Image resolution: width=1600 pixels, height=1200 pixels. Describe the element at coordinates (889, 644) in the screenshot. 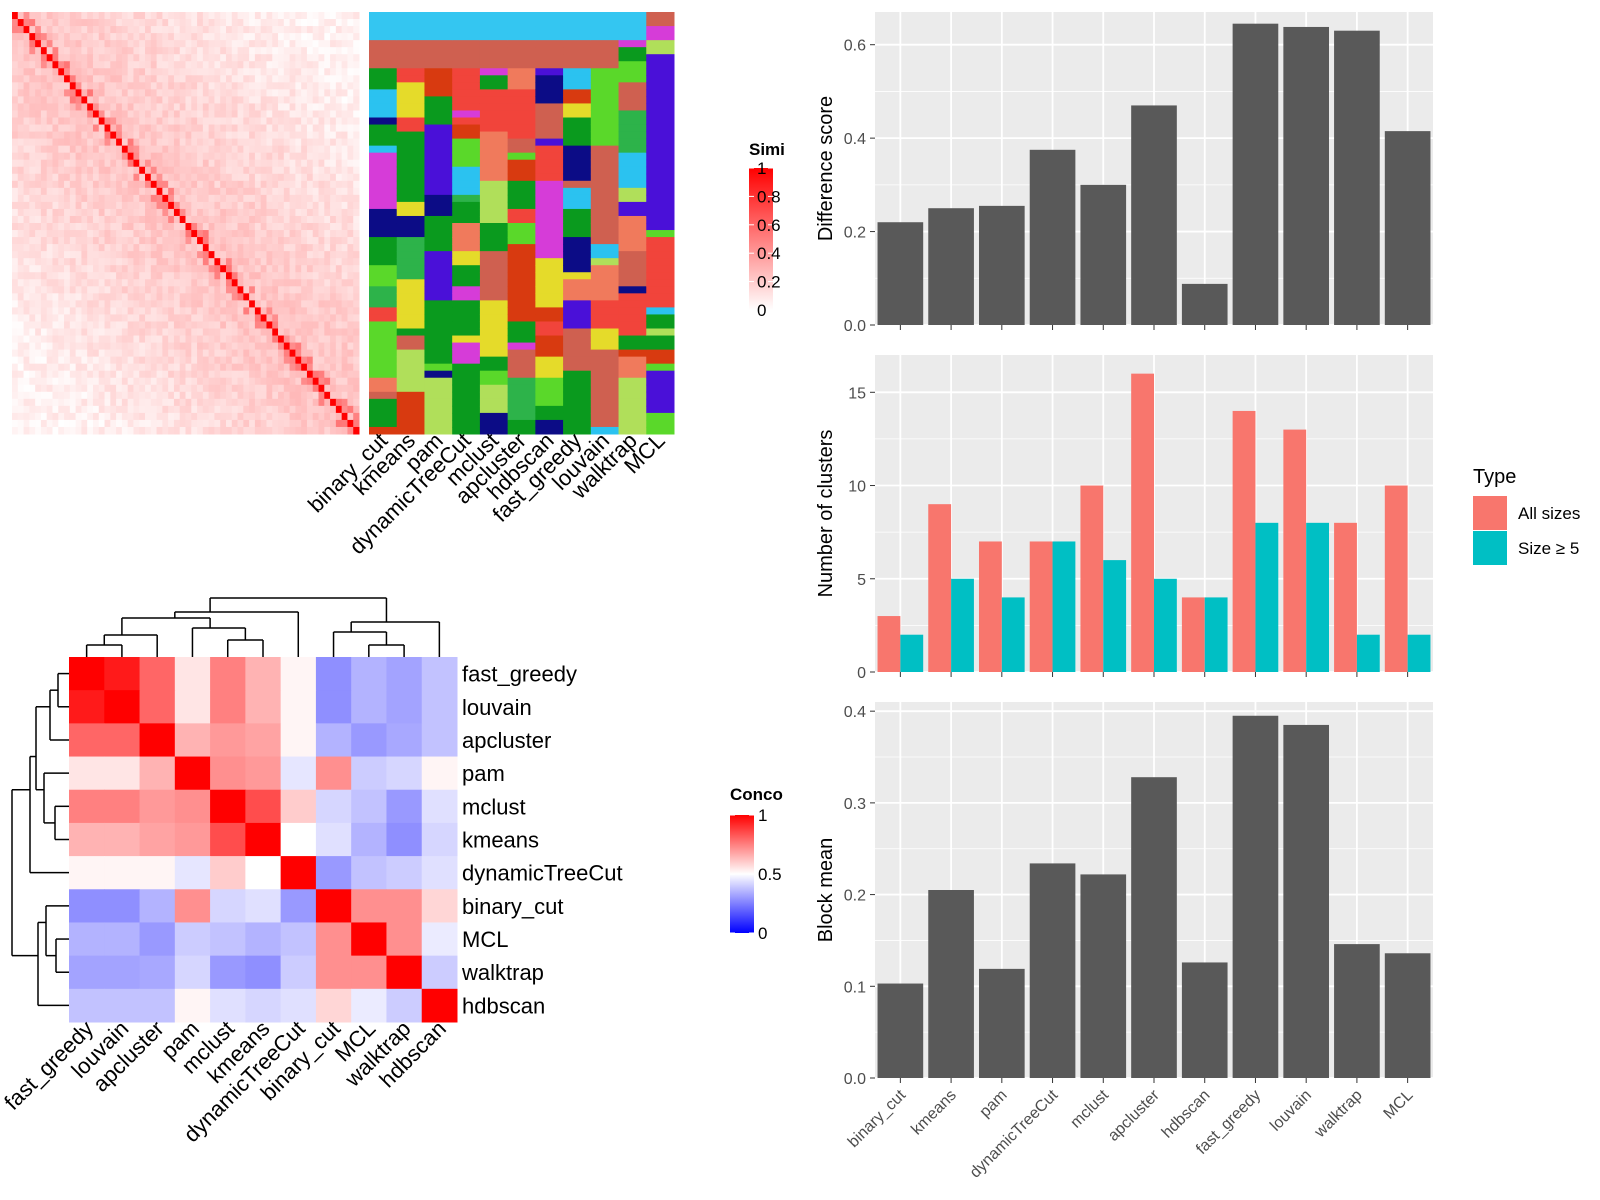

I see `bar` at that location.